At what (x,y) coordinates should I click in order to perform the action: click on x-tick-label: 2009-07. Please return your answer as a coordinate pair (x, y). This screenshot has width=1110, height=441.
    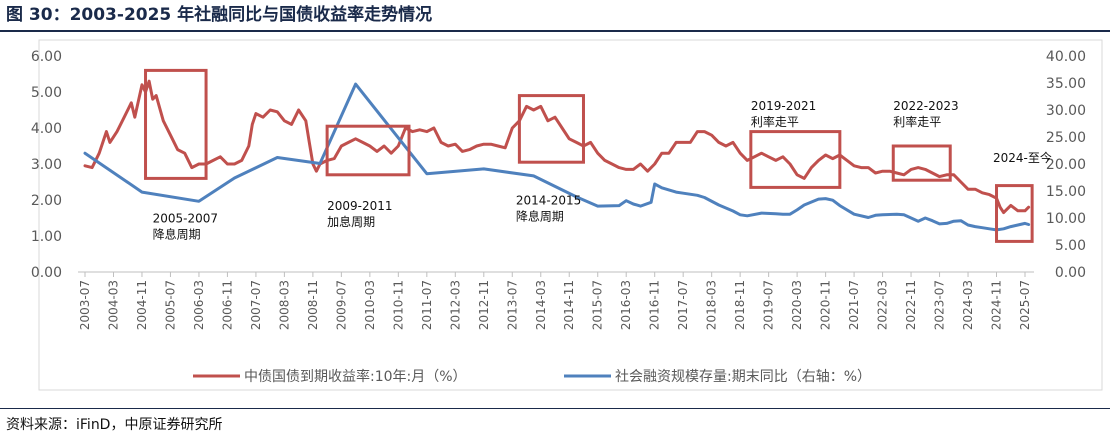
    Looking at the image, I should click on (341, 305).